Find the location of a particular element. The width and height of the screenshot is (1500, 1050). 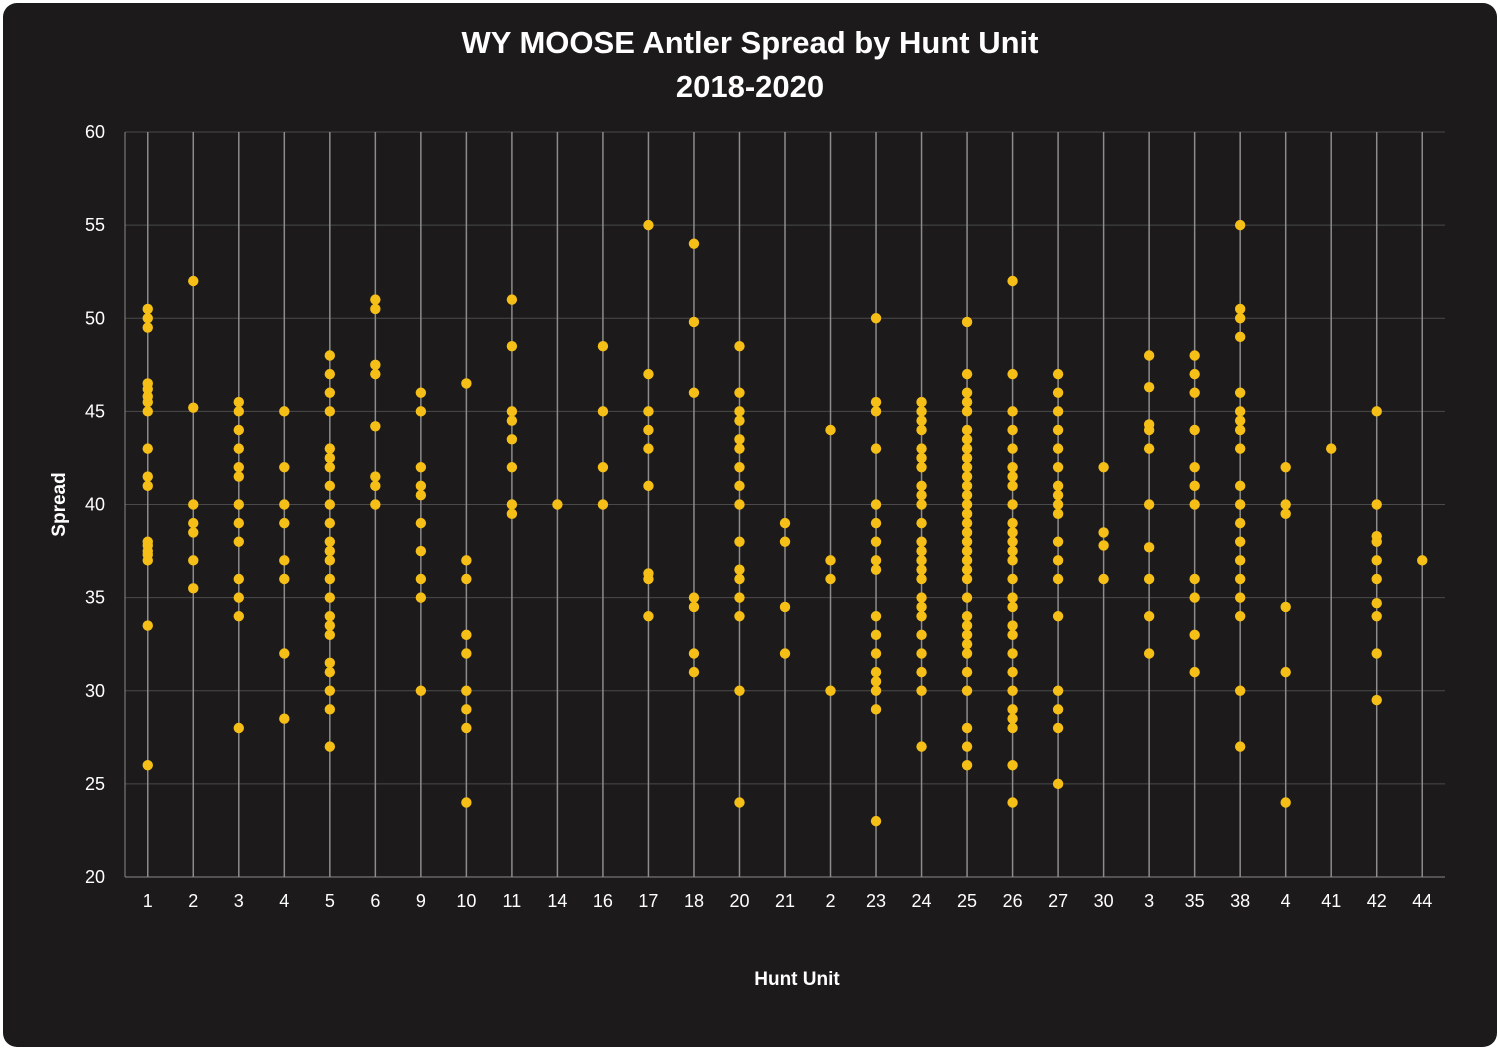

x-tick-label: 16 is located at coordinates (603, 901).